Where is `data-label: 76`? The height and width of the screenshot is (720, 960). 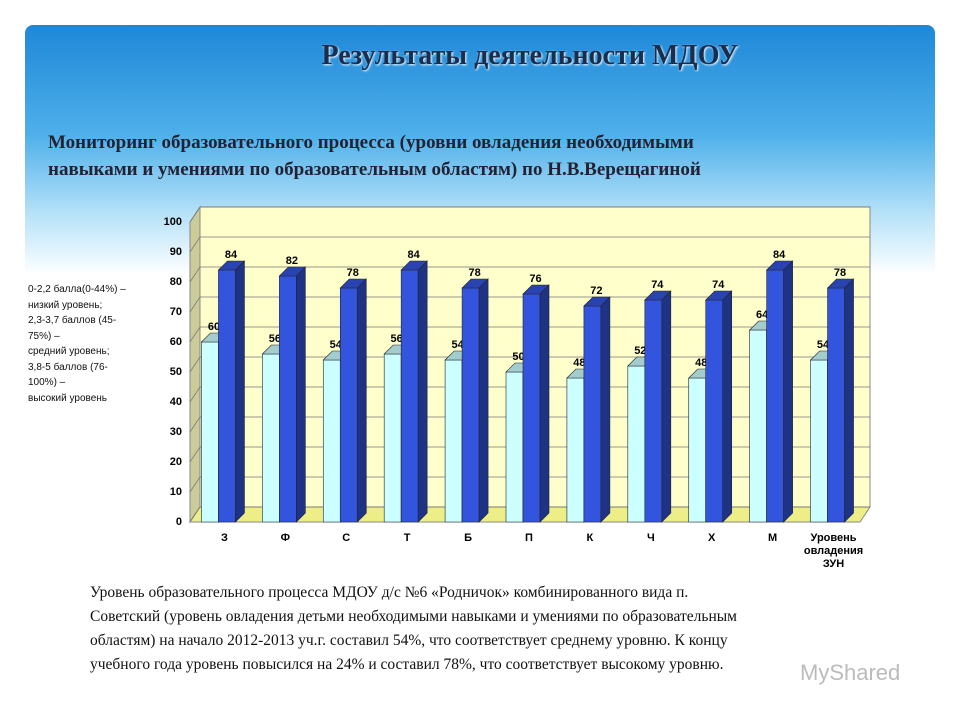
data-label: 76 is located at coordinates (535, 279).